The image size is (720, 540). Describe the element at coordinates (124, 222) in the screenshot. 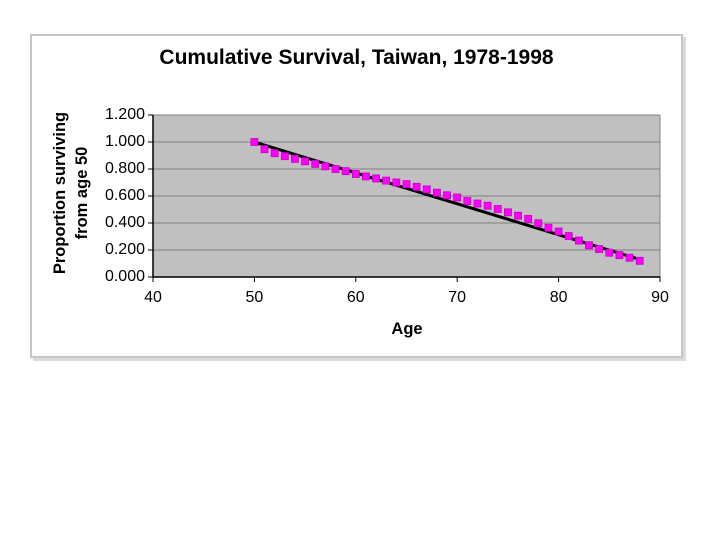

I see `y-tick-label: 0.400` at that location.